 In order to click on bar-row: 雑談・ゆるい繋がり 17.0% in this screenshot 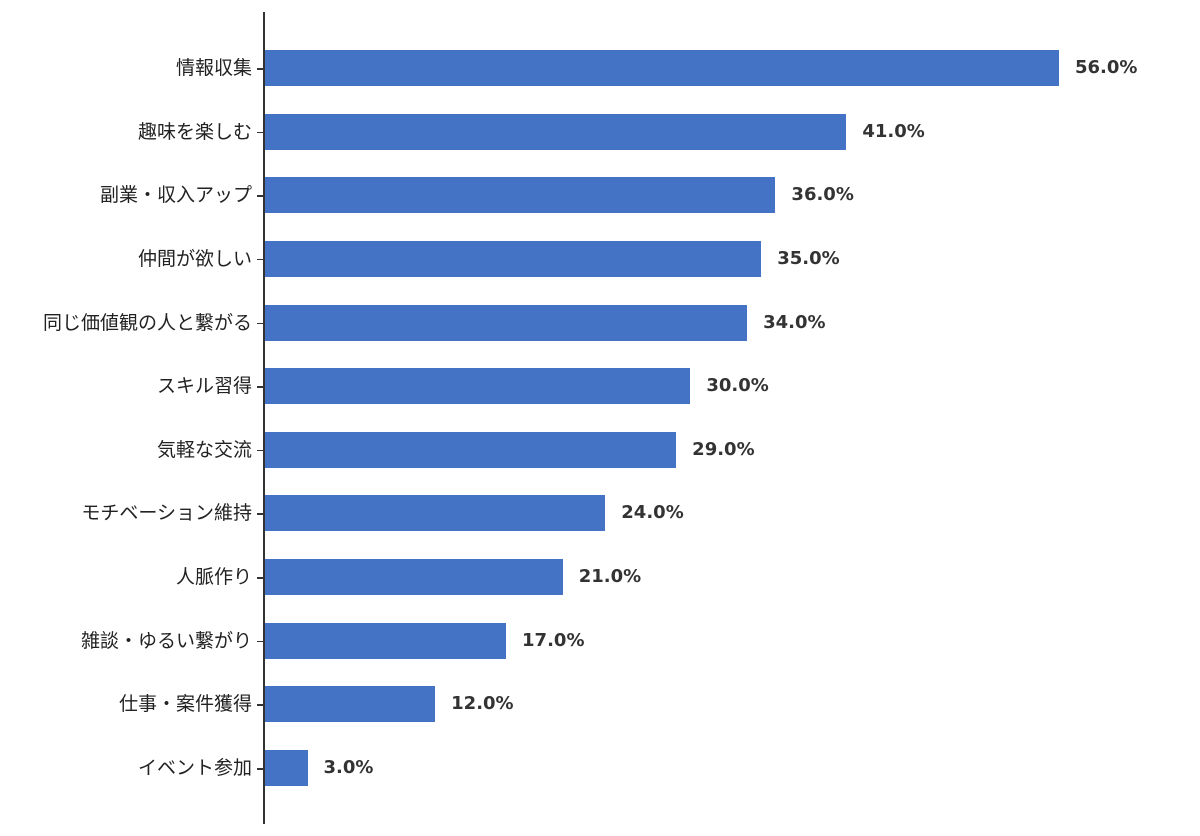, I will do `click(600, 641)`.